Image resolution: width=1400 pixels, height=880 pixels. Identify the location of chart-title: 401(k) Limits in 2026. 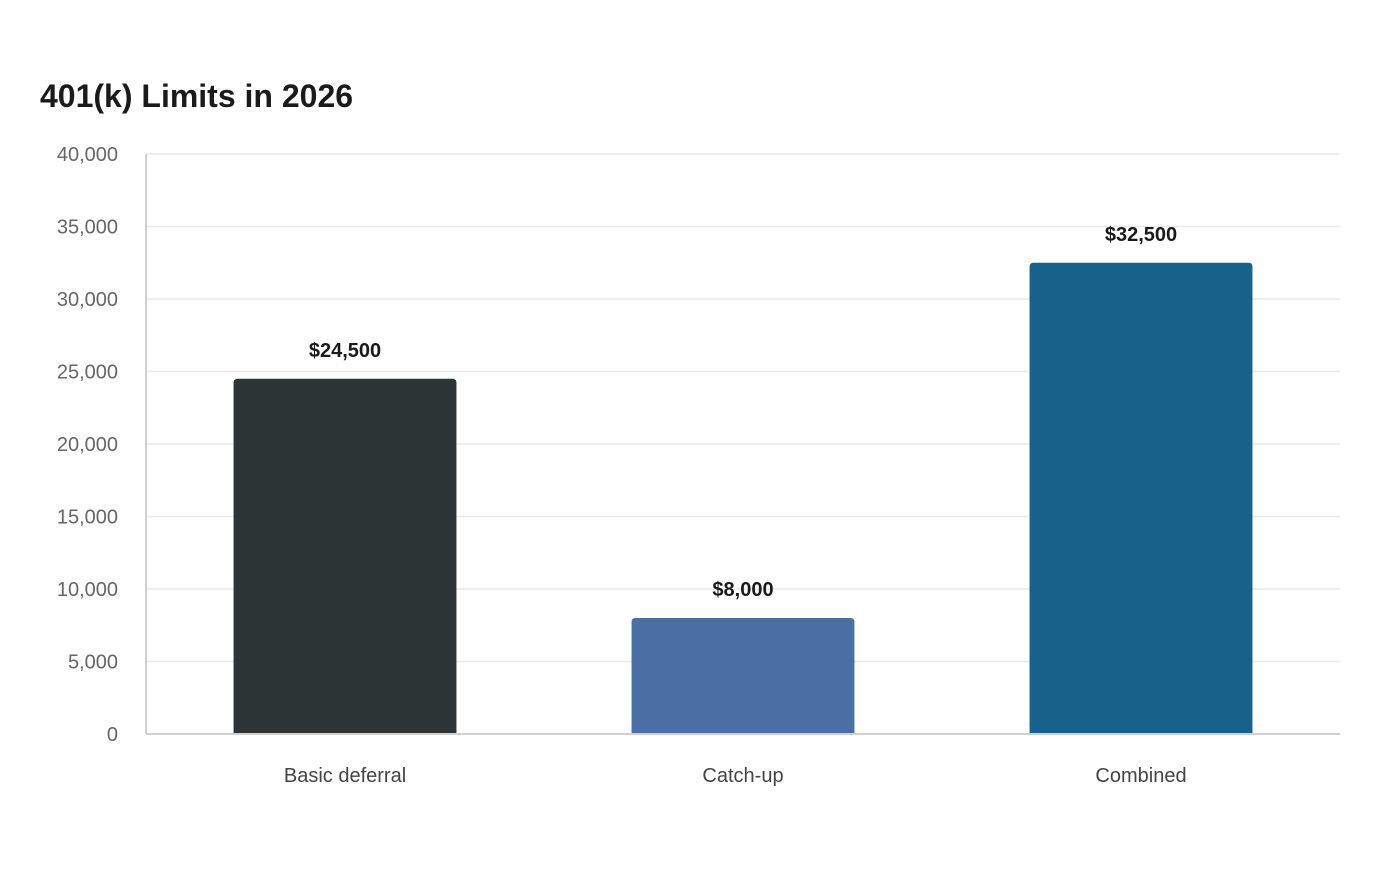
(196, 96).